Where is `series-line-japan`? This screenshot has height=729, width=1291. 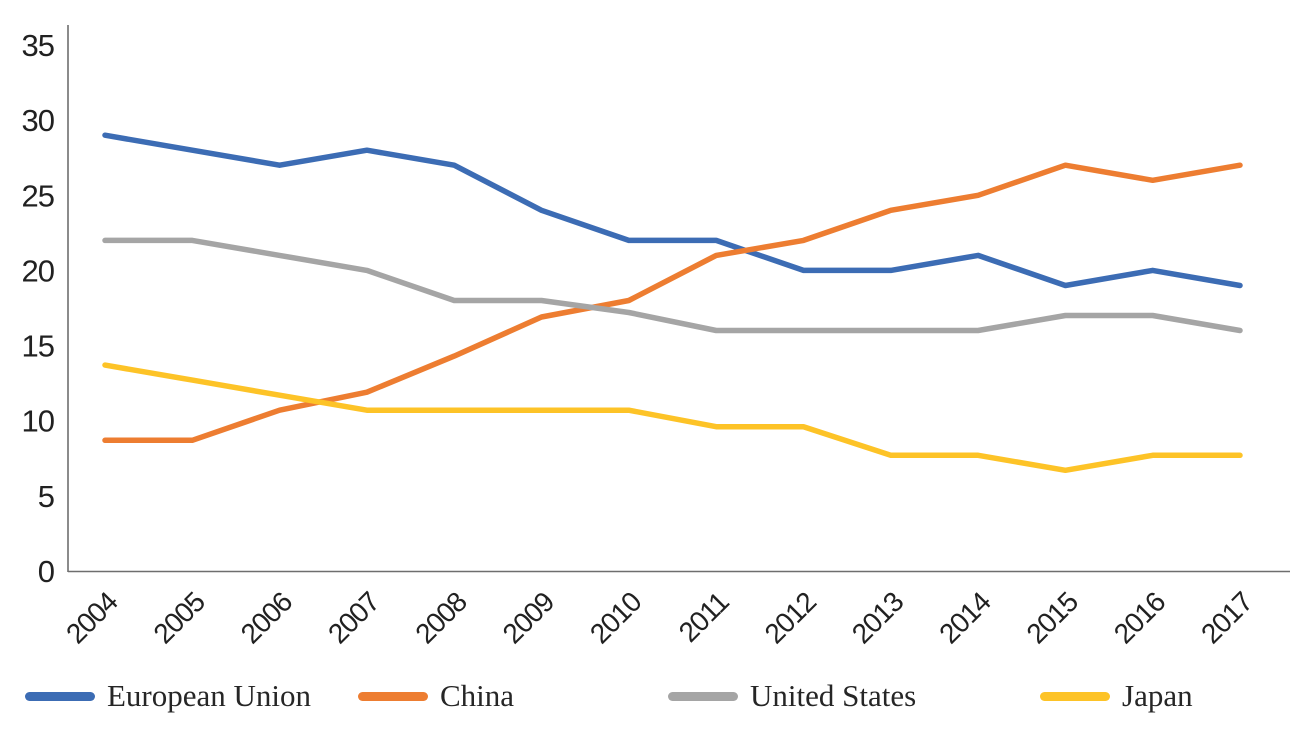 series-line-japan is located at coordinates (672, 418).